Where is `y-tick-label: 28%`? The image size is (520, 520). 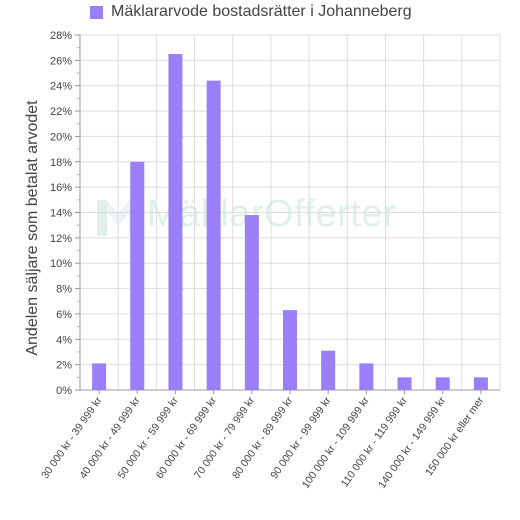
y-tick-label: 28% is located at coordinates (61, 36).